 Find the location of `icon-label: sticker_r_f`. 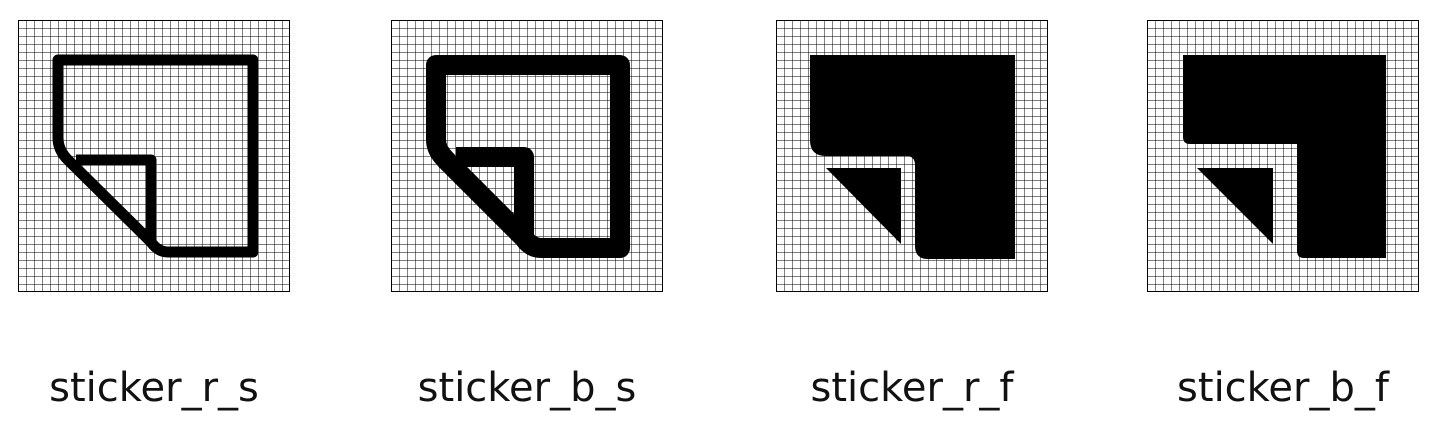

icon-label: sticker_r_f is located at coordinates (912, 388).